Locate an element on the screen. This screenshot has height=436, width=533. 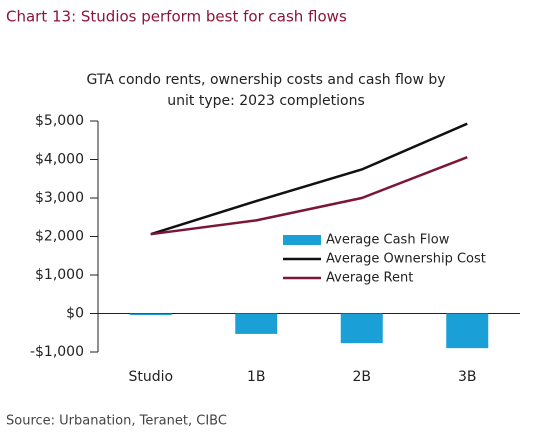
legend-swatch is located at coordinates (302, 240).